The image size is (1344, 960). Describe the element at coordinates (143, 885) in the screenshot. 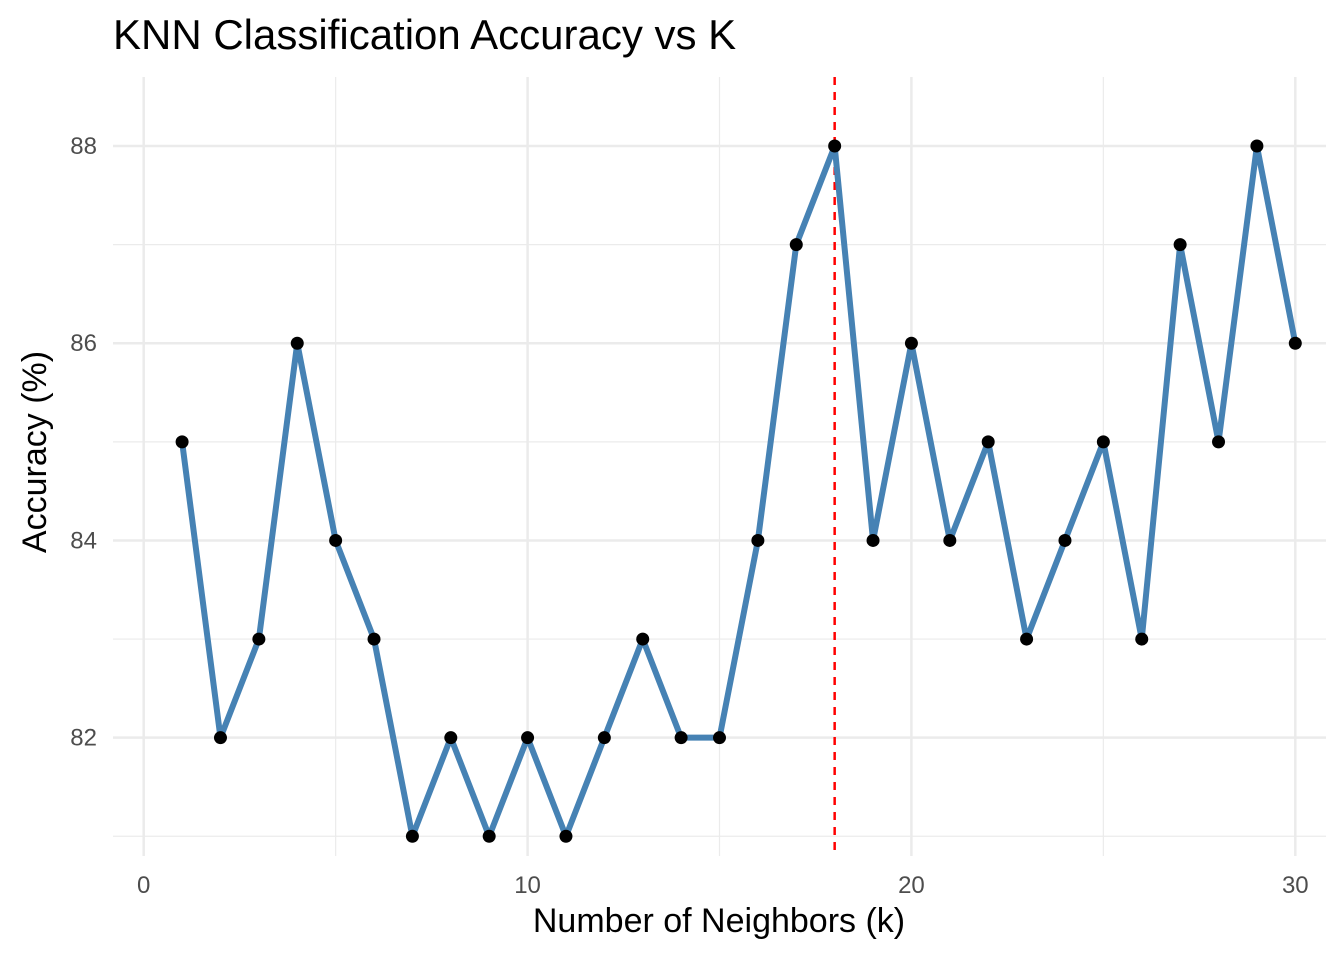

I see `x-tick-label: 0` at that location.